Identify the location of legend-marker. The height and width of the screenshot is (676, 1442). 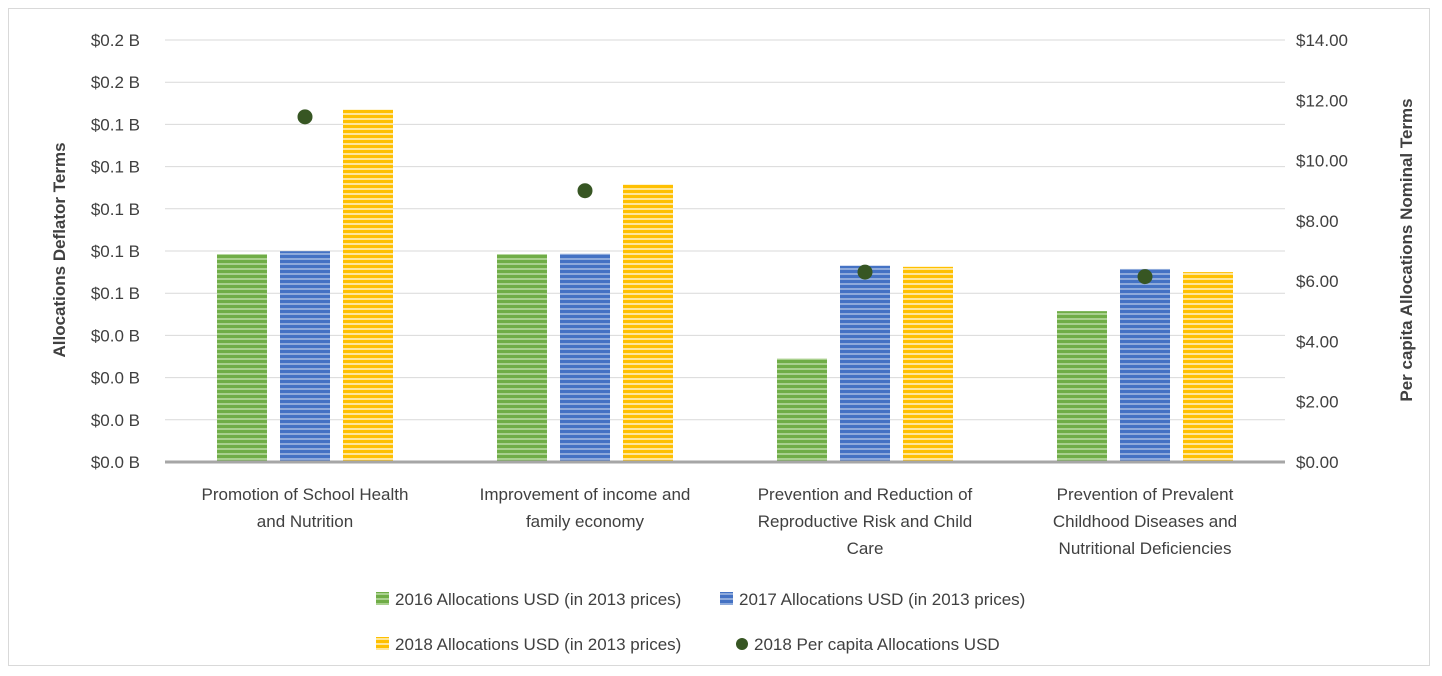
(742, 644).